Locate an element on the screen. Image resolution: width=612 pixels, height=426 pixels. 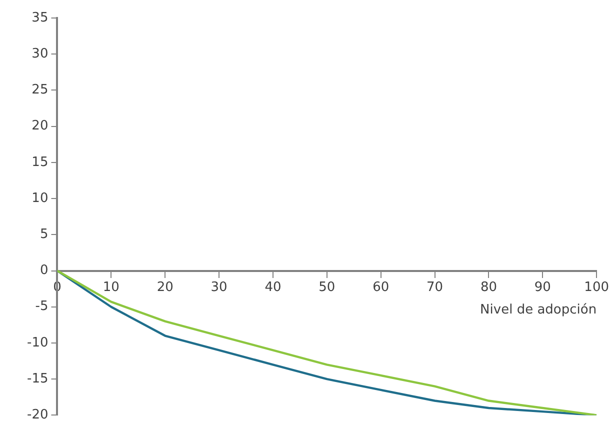
y-tick-label: -10 is located at coordinates (37, 342).